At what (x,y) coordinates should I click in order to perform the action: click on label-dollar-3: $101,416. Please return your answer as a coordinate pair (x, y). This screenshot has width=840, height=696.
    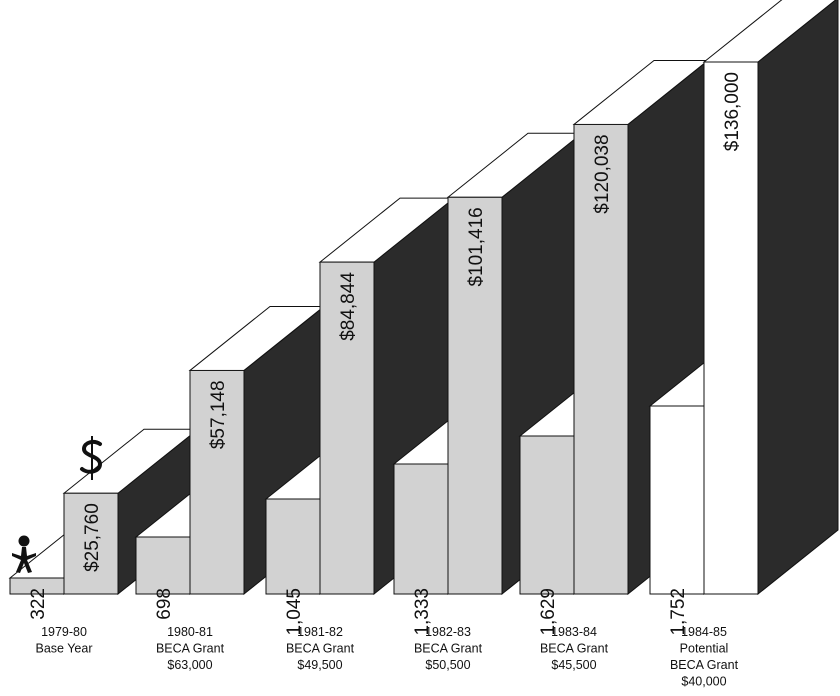
    Looking at the image, I should click on (476, 246).